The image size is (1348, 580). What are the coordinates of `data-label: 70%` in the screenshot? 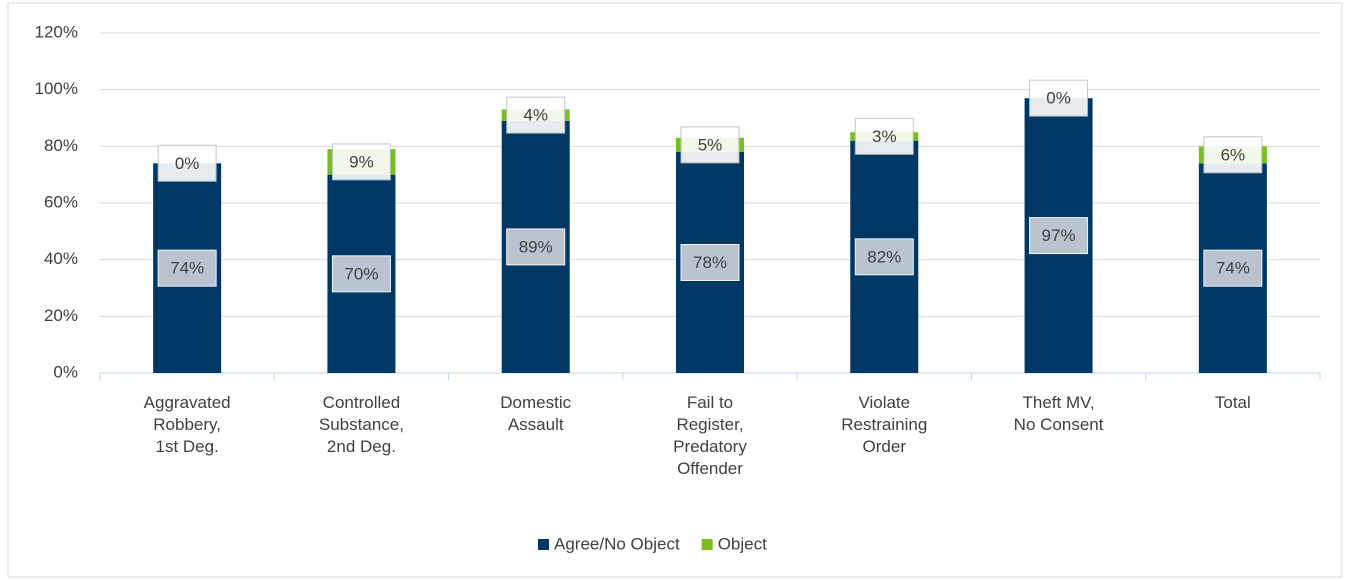 It's located at (361, 273).